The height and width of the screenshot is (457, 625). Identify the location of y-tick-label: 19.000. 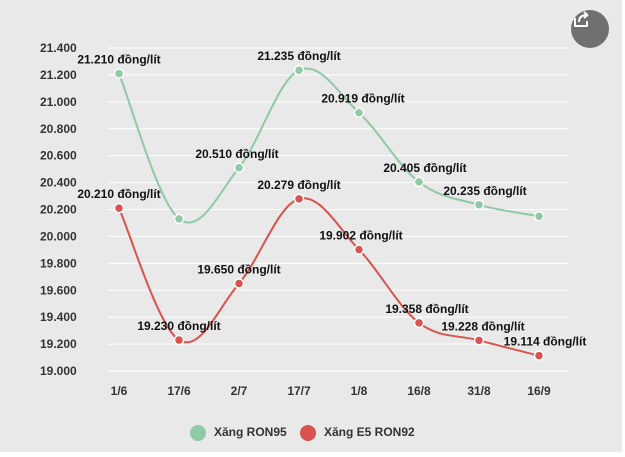
(58, 371).